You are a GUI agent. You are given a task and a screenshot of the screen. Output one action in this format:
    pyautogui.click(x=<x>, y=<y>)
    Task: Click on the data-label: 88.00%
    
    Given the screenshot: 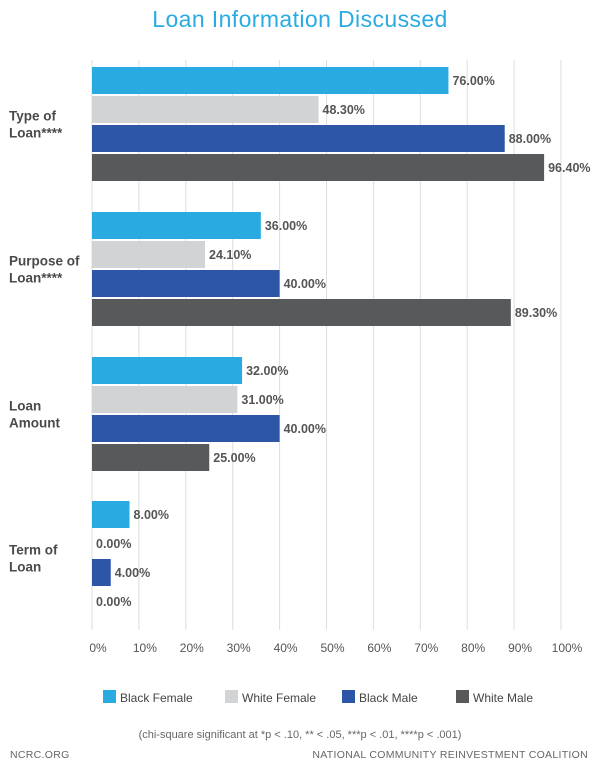 What is the action you would take?
    pyautogui.click(x=530, y=139)
    